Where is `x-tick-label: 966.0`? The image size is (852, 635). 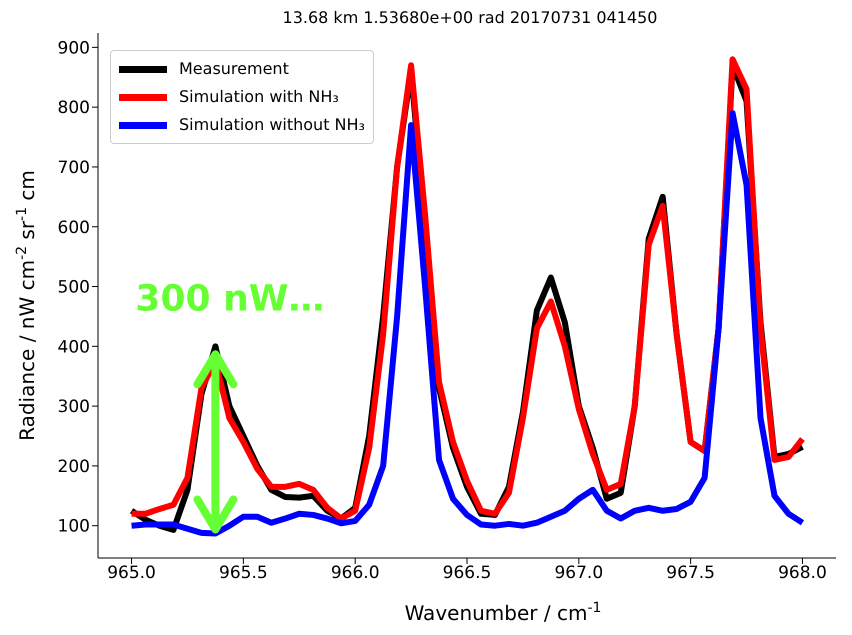 x-tick-label: 966.0 is located at coordinates (355, 573).